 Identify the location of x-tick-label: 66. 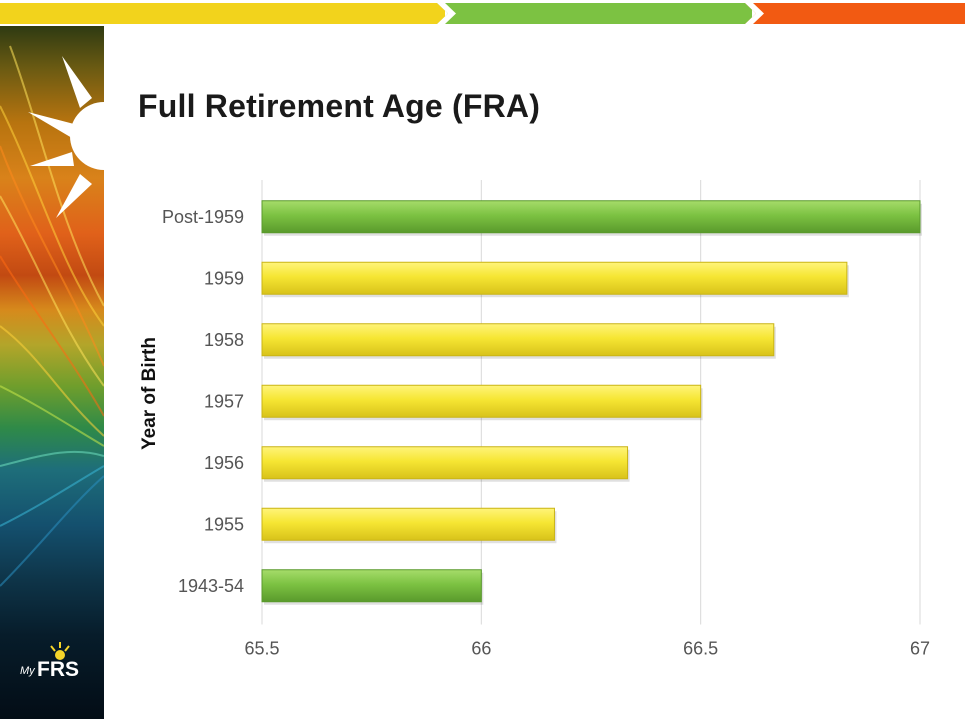
(481, 649).